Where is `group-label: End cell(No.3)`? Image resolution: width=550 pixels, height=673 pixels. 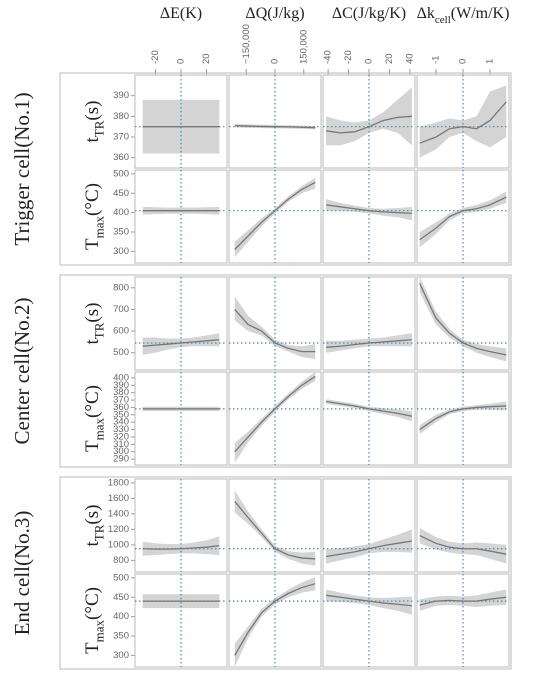 group-label: End cell(No.3) is located at coordinates (22, 573).